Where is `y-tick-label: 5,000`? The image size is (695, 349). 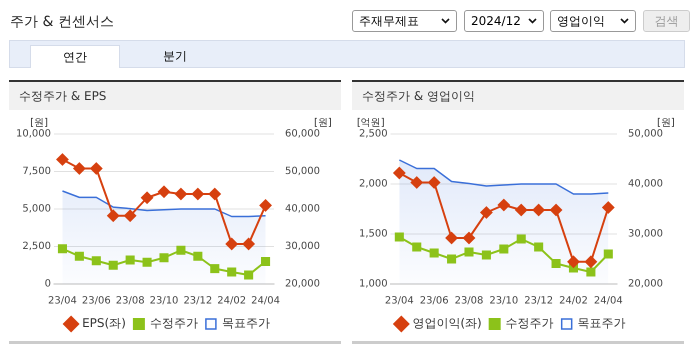
y-tick-label: 5,000 is located at coordinates (36, 209).